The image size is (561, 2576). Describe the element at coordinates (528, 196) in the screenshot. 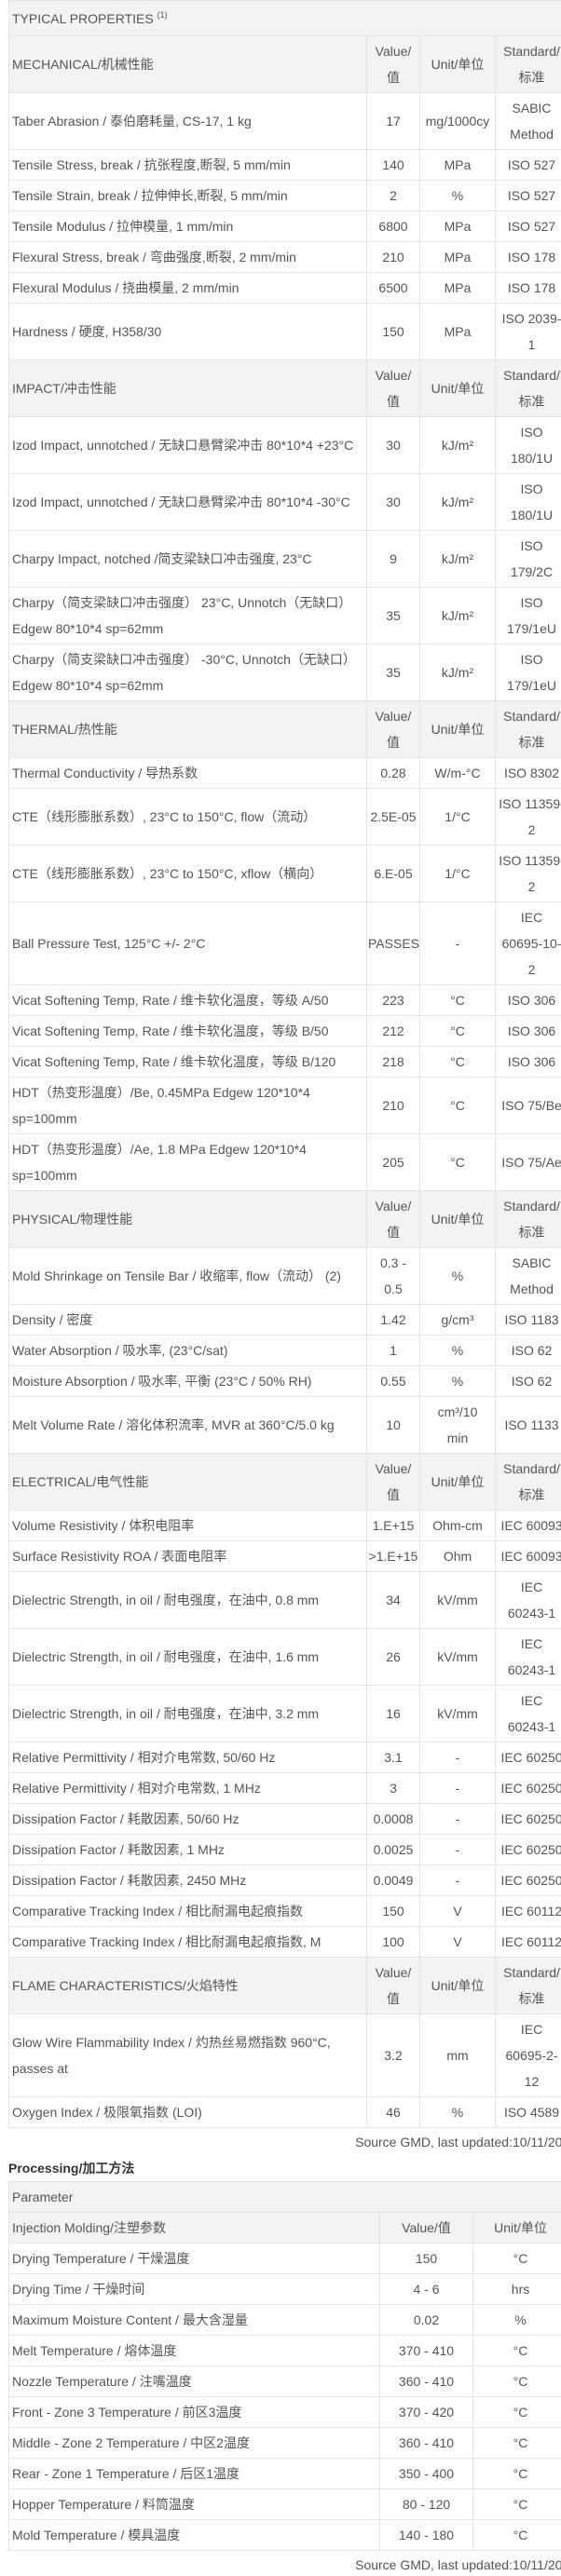

I see `property-standard: ISO 527` at that location.